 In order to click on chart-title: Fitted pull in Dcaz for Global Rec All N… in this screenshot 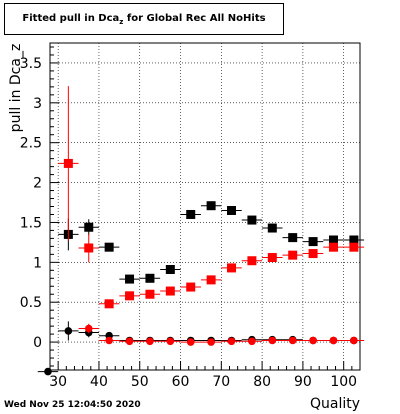, I will do `click(143, 19)`.